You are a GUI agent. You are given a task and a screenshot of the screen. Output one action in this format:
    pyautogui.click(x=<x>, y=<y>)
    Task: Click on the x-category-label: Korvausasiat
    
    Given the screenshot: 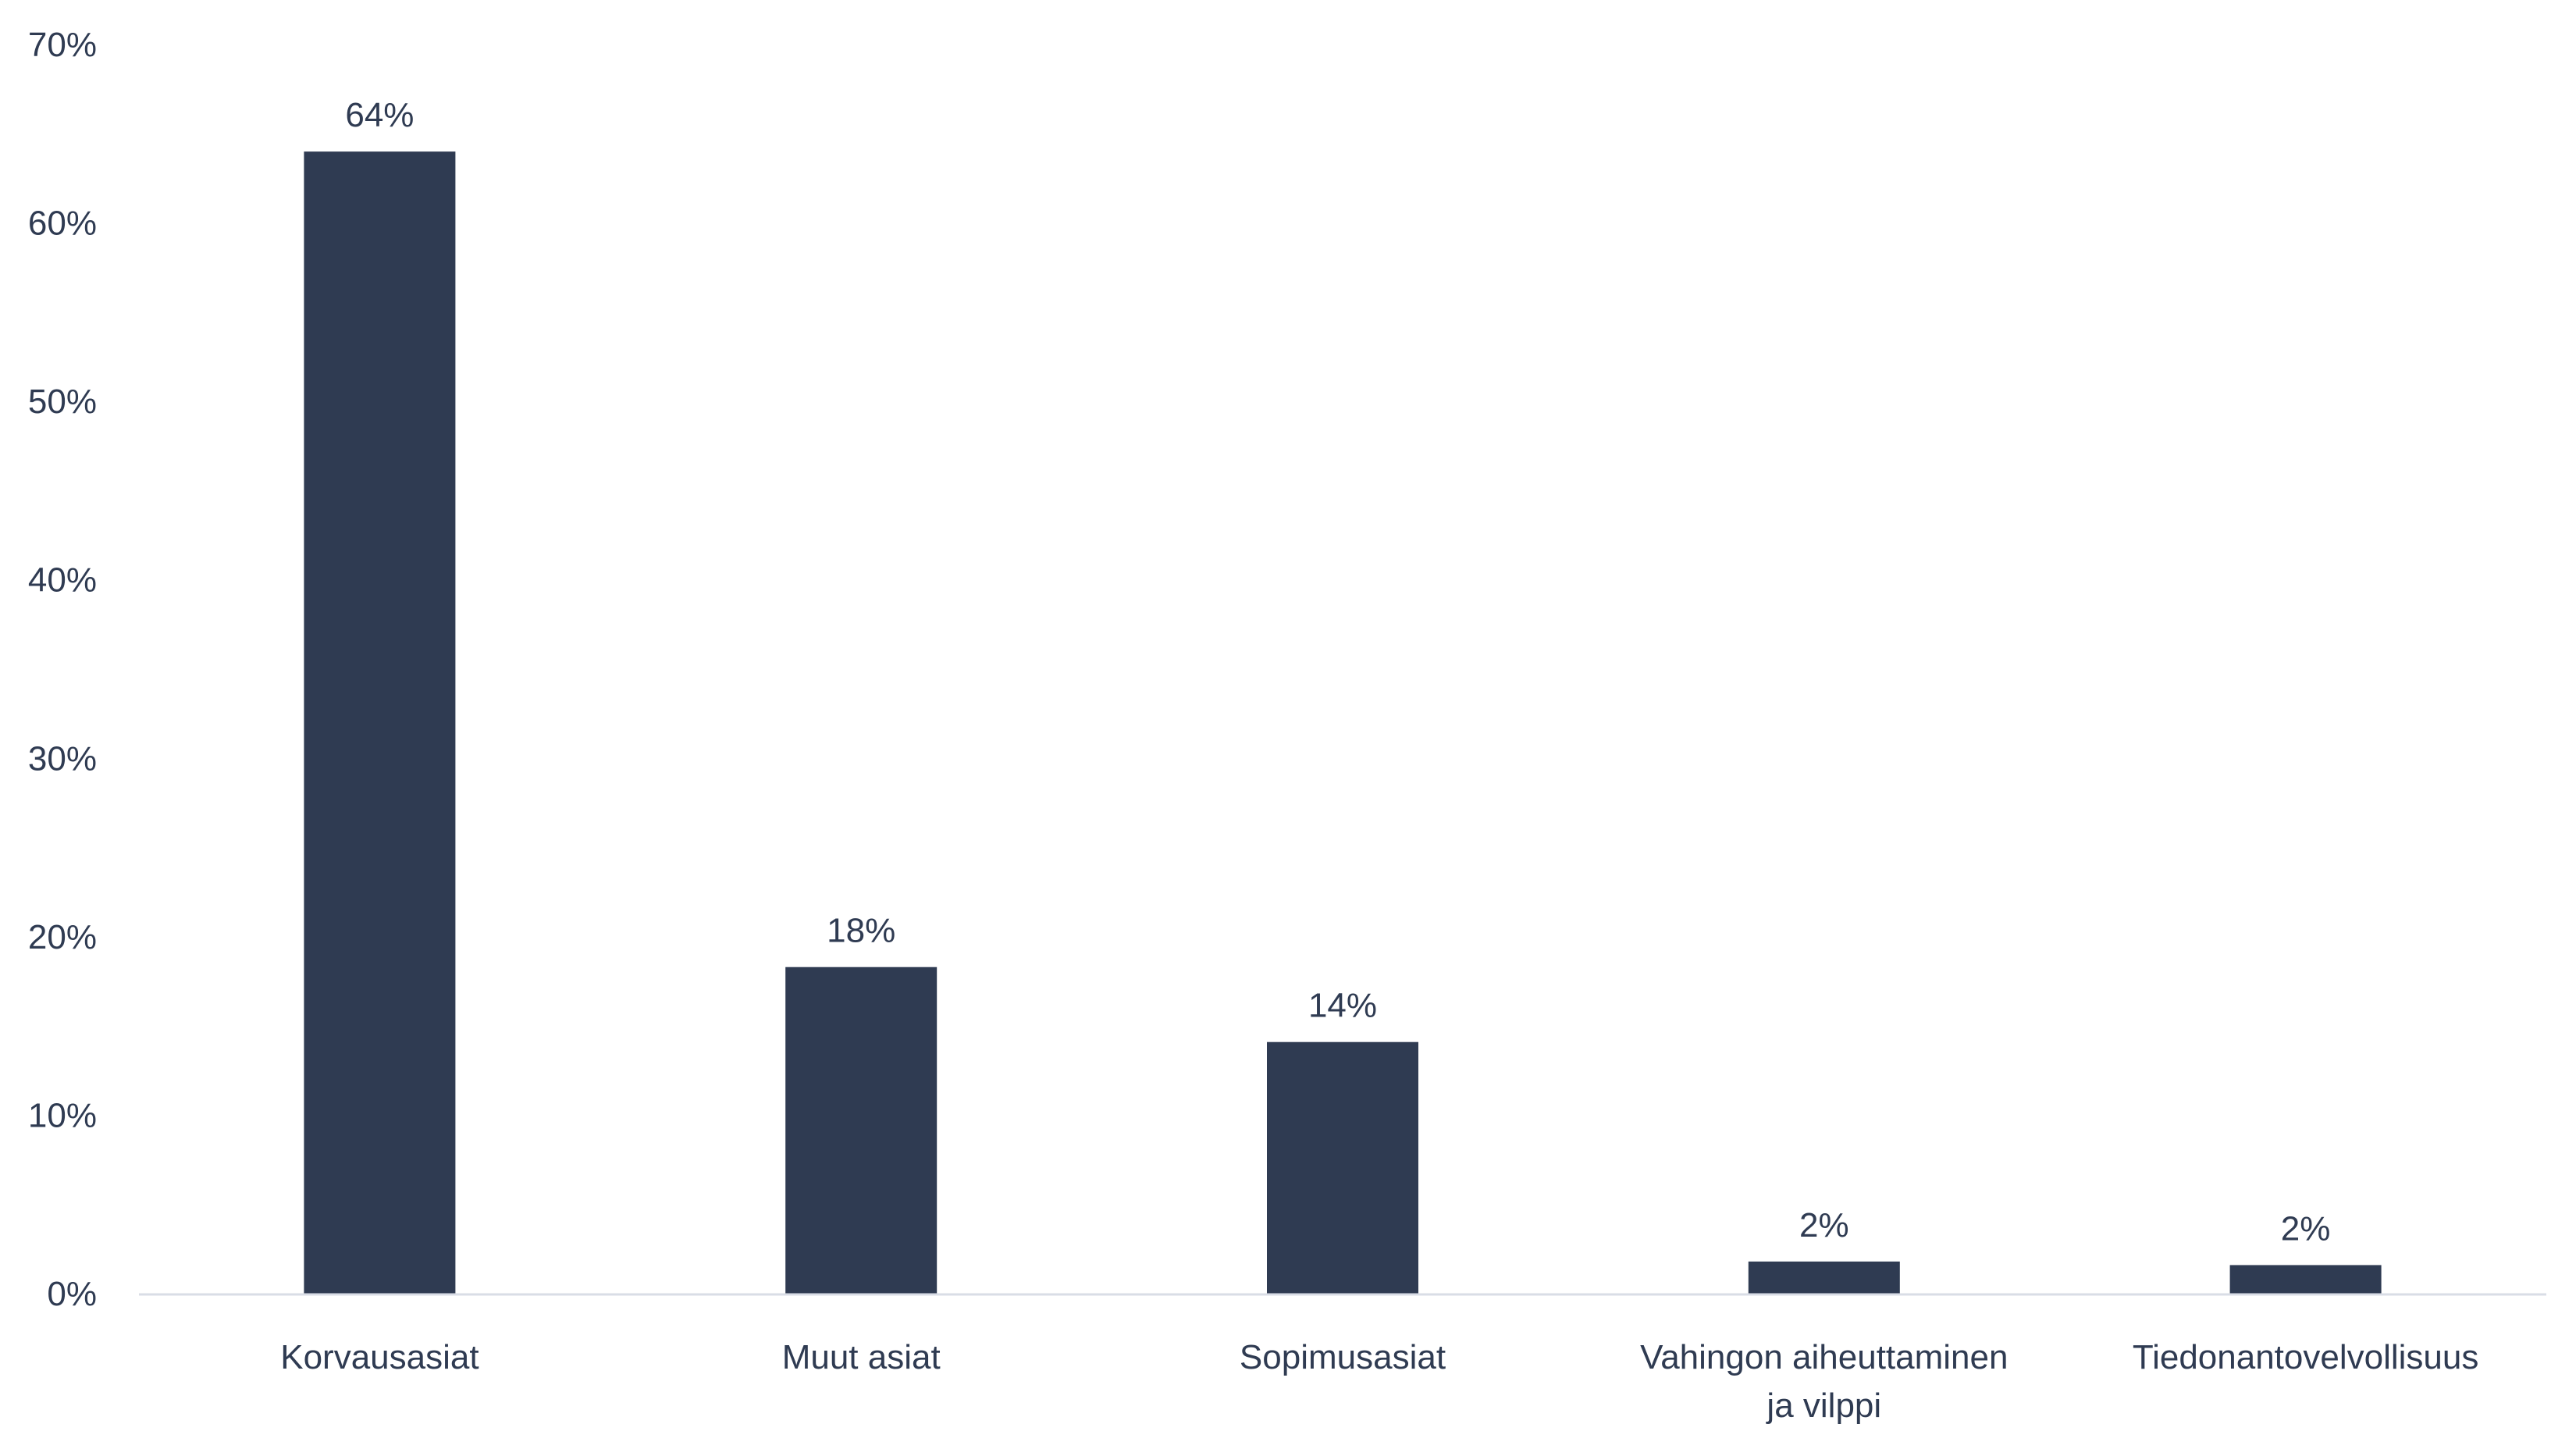 What is the action you would take?
    pyautogui.click(x=379, y=1357)
    